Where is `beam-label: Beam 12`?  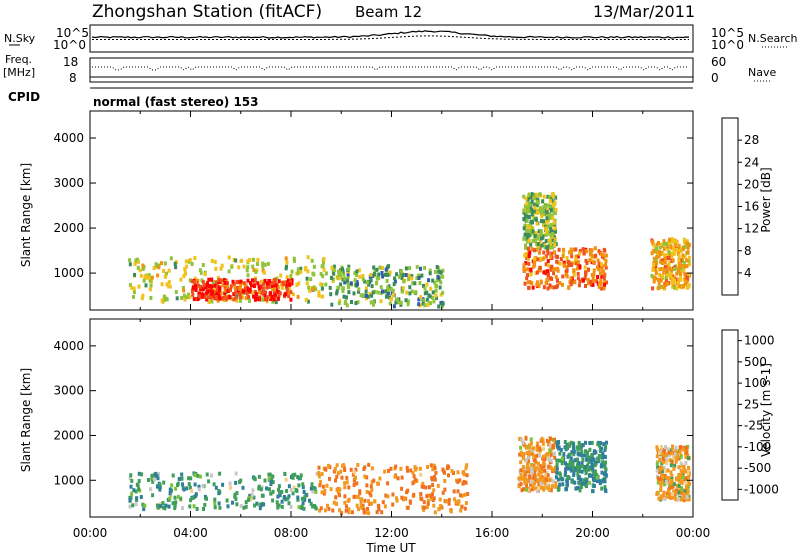
beam-label: Beam 12 is located at coordinates (388, 12).